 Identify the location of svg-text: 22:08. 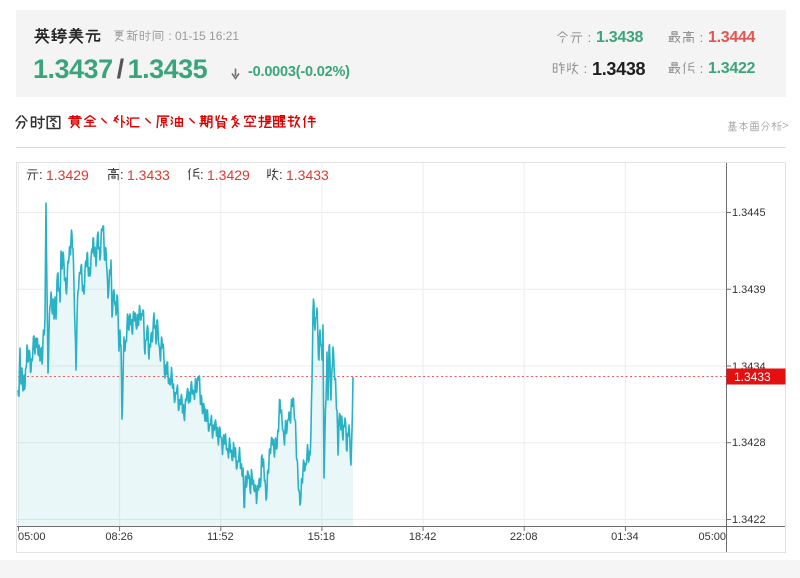
(524, 537).